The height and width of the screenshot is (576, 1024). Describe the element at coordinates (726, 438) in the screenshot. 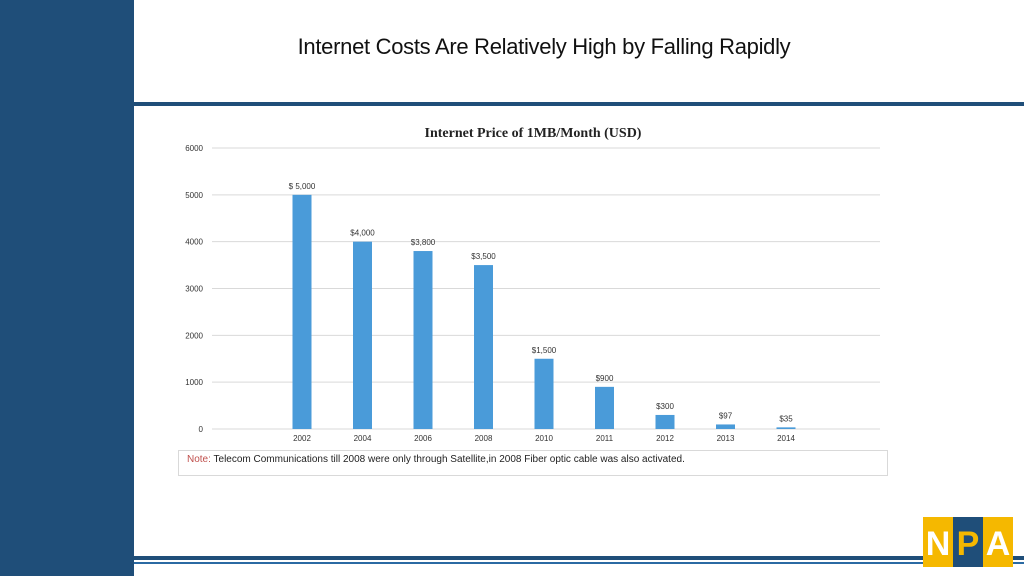

I see `x-tick-label: 2013` at that location.